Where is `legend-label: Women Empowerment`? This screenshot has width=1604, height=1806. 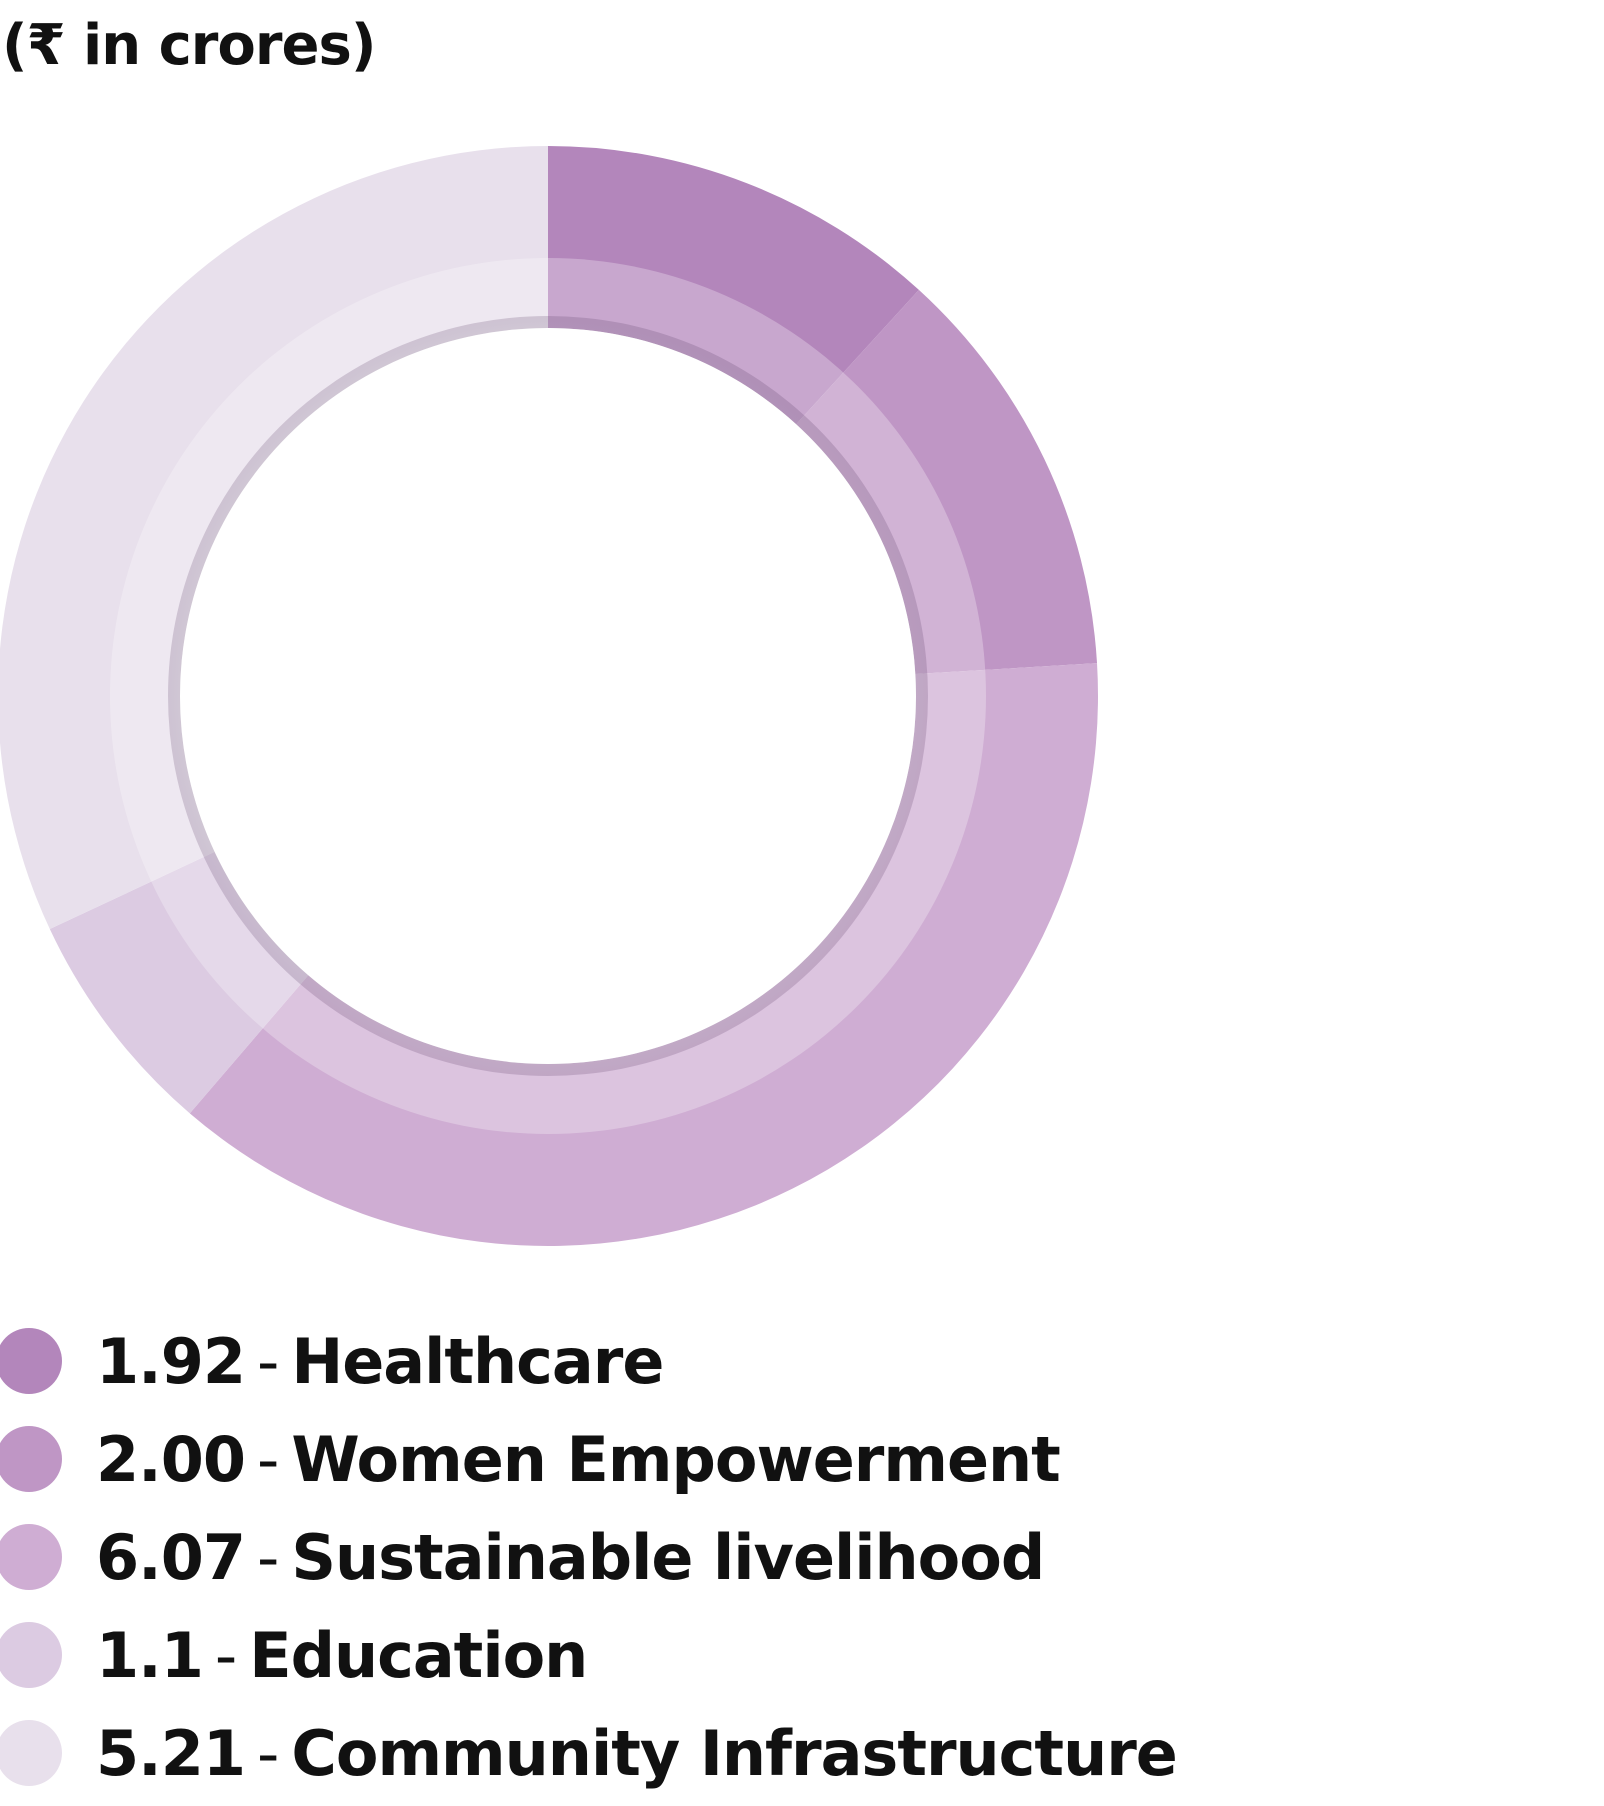
legend-label: Women Empowerment is located at coordinates (675, 1459).